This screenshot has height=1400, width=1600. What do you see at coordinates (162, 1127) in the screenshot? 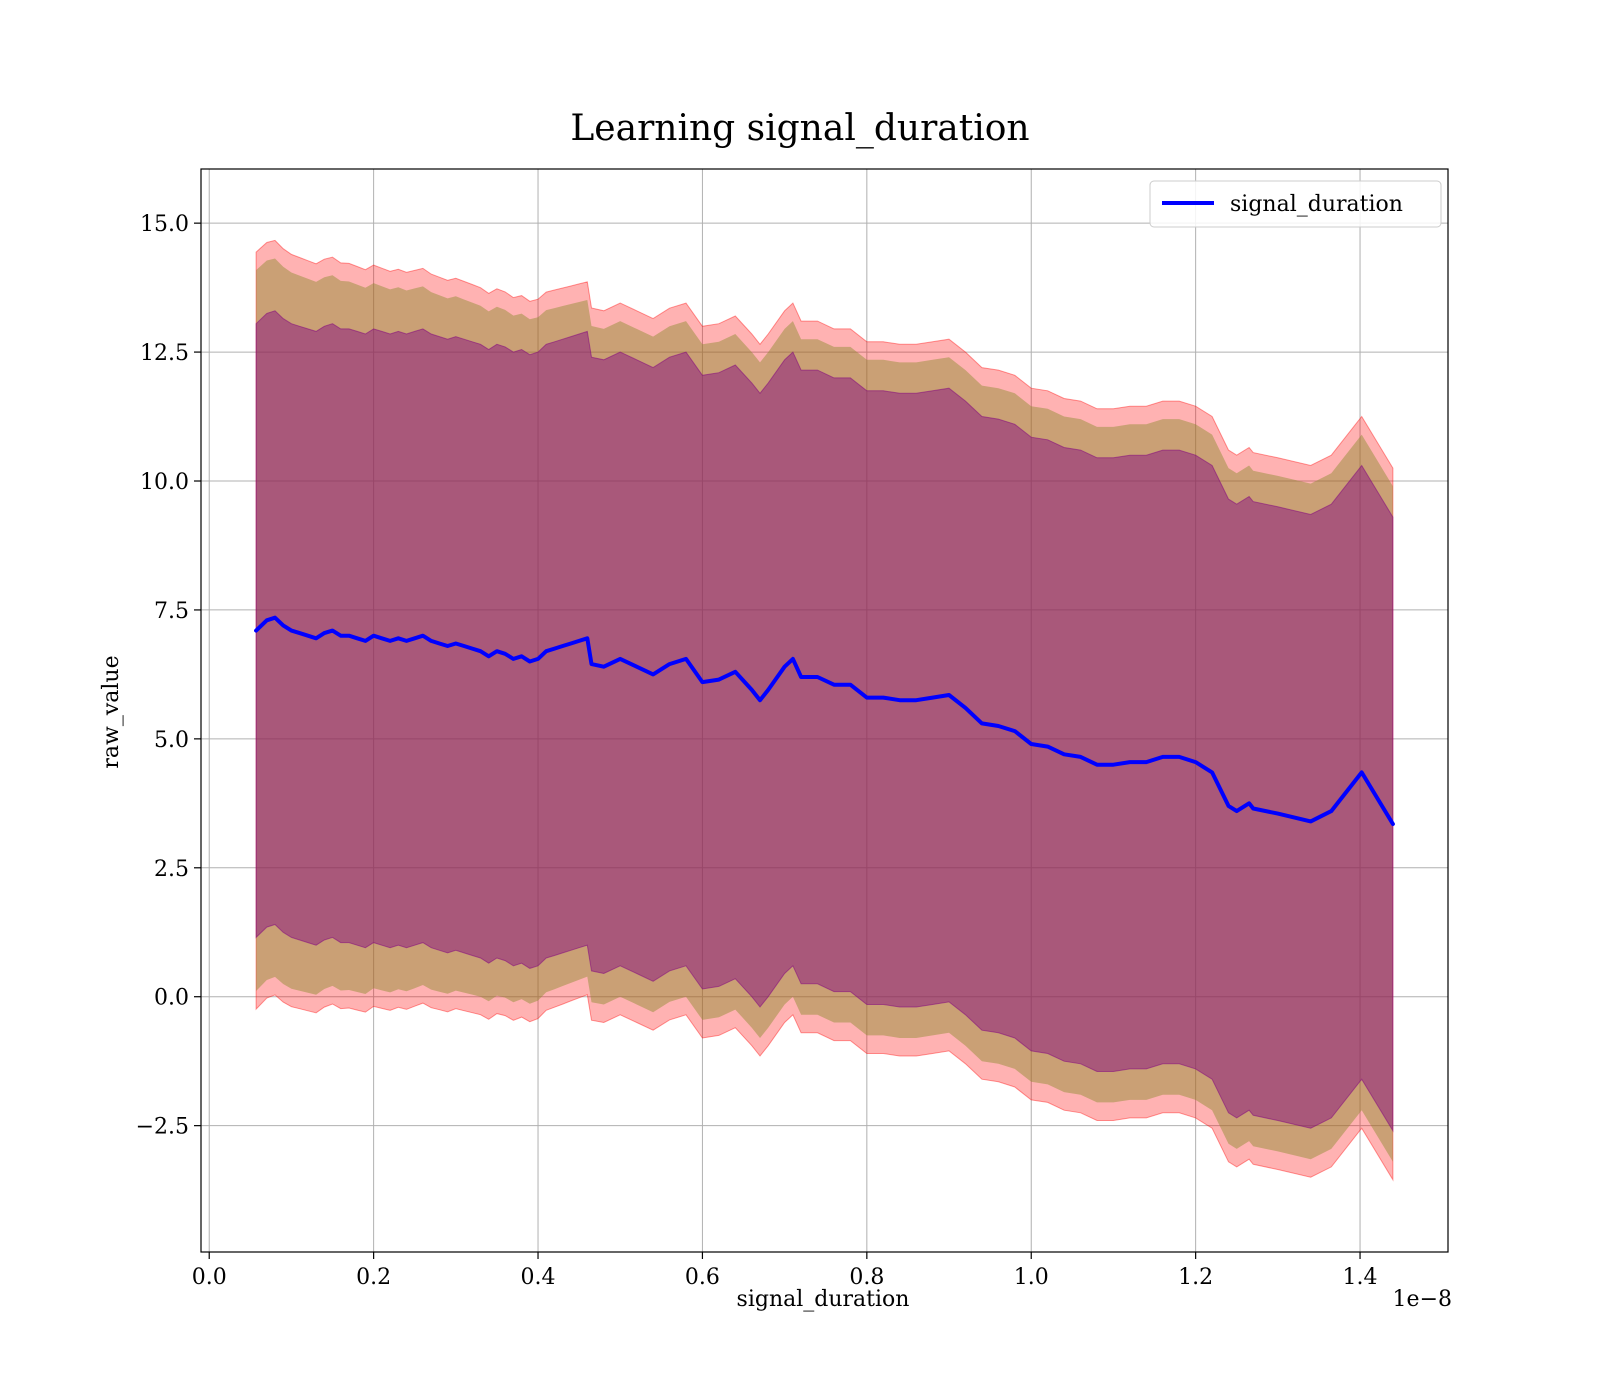
I see `y-tick-label: −2.5` at bounding box center [162, 1127].